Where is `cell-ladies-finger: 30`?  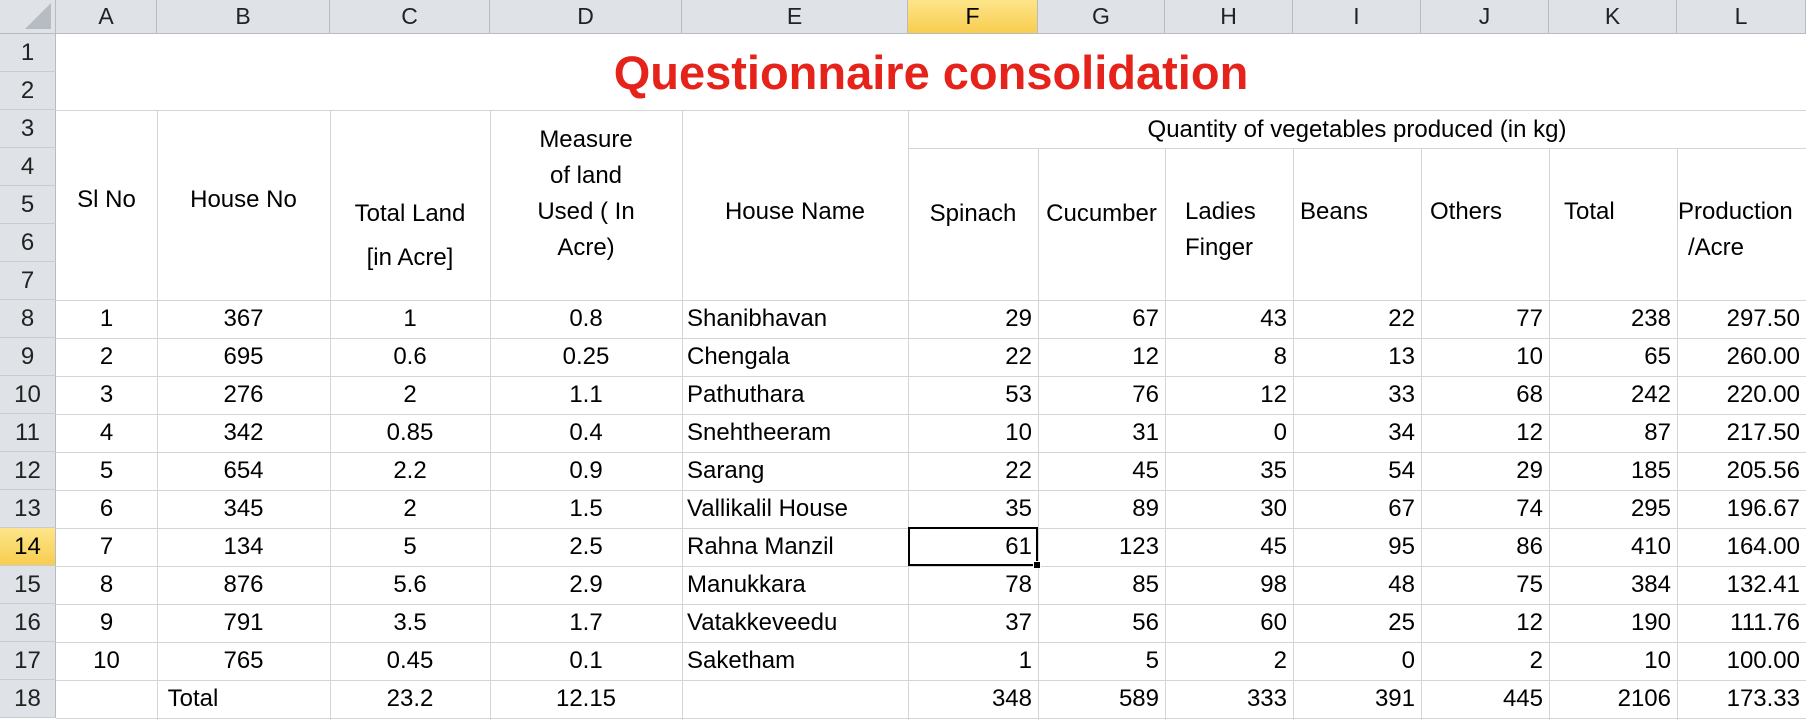
cell-ladies-finger: 30 is located at coordinates (1273, 508).